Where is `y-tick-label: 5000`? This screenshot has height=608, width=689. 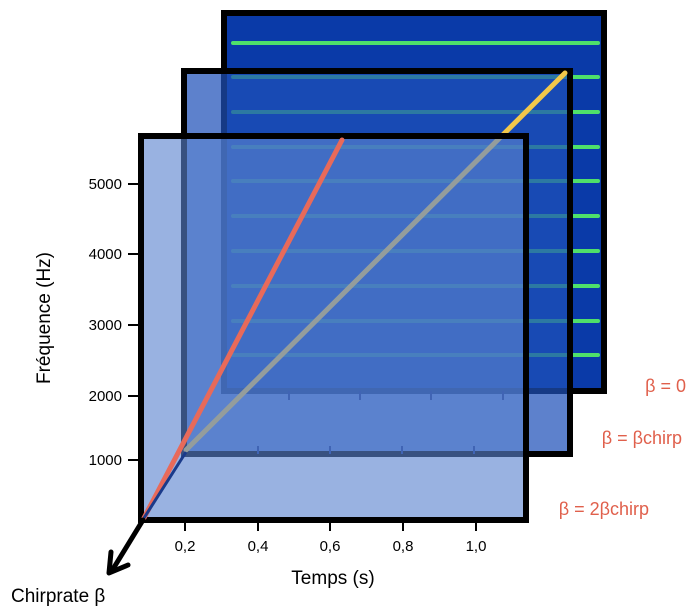
y-tick-label: 5000 is located at coordinates (105, 184).